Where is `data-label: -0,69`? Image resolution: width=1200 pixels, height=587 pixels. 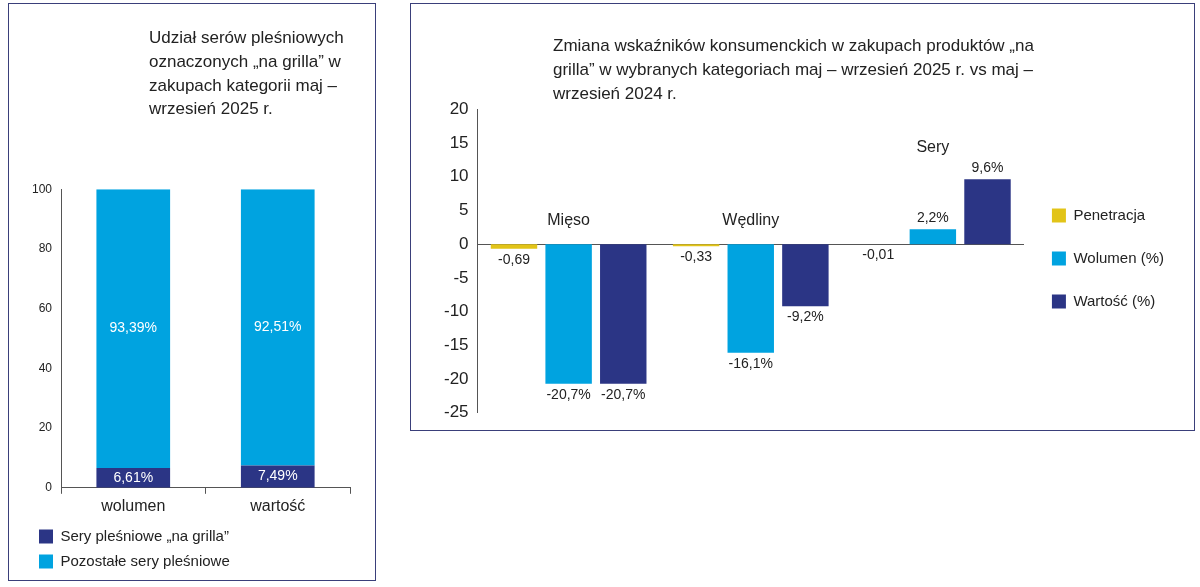 data-label: -0,69 is located at coordinates (514, 258).